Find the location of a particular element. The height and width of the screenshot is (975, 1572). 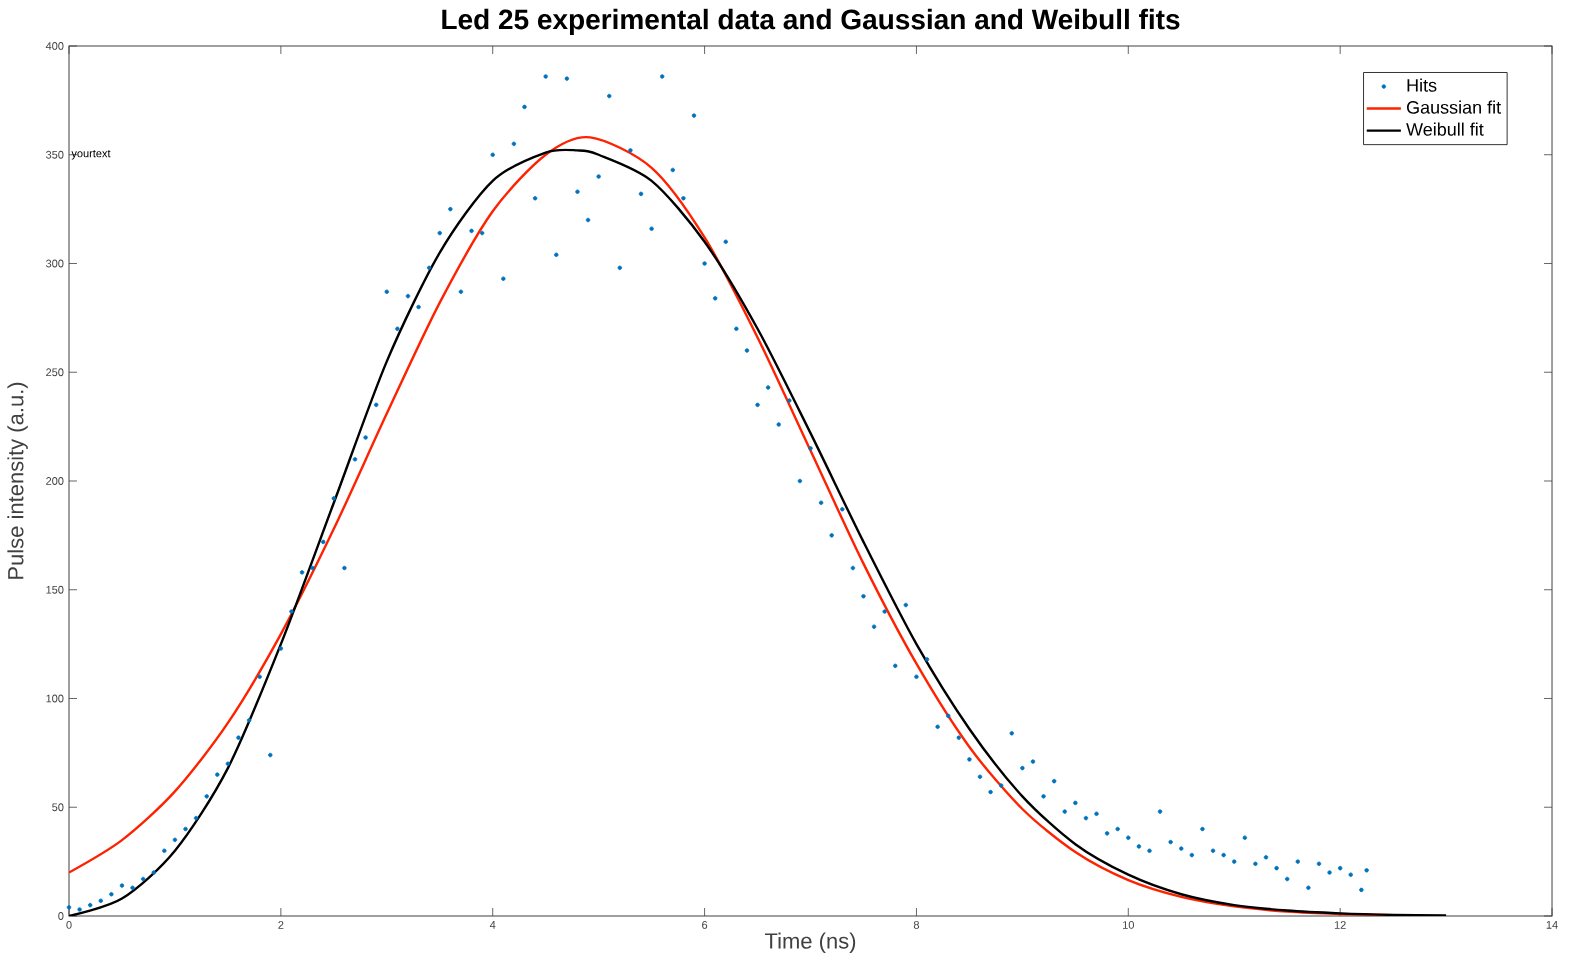

y-tick-label: 350 is located at coordinates (54, 154).